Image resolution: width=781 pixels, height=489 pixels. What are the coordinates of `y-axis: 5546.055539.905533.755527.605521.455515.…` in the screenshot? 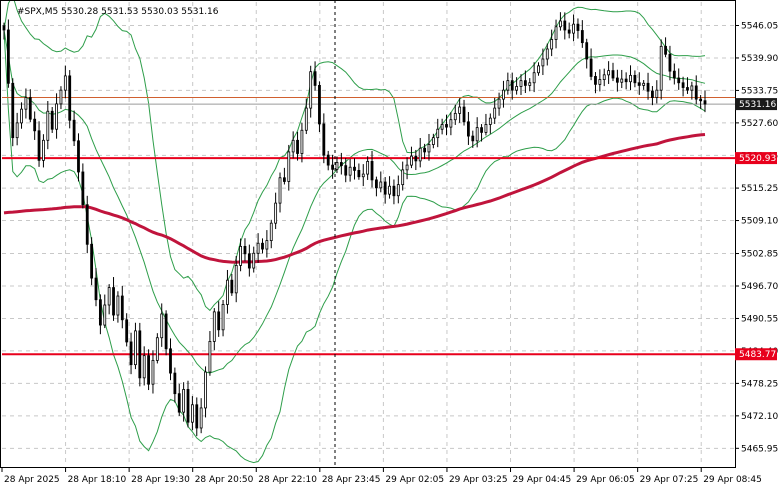 It's located at (756, 237).